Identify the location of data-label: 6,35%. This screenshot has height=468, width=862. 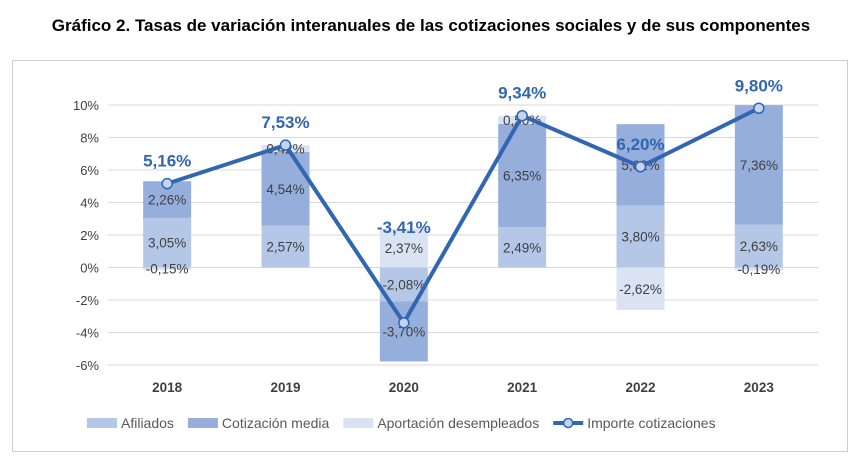
(522, 175).